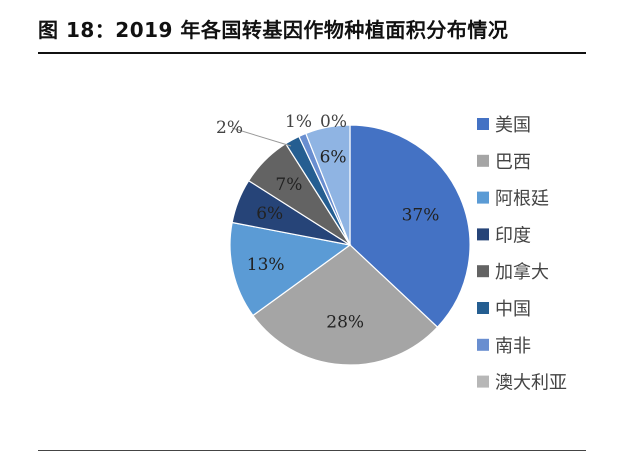  Describe the element at coordinates (269, 214) in the screenshot. I see `slice-label-3: 6%` at that location.